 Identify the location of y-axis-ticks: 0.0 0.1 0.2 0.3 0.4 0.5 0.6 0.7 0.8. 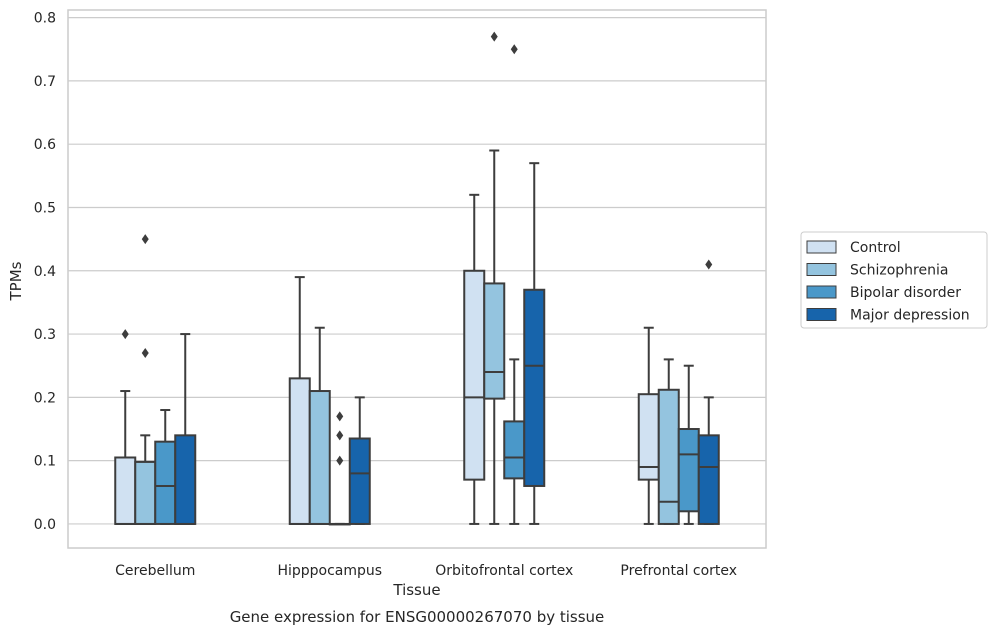
(45, 272).